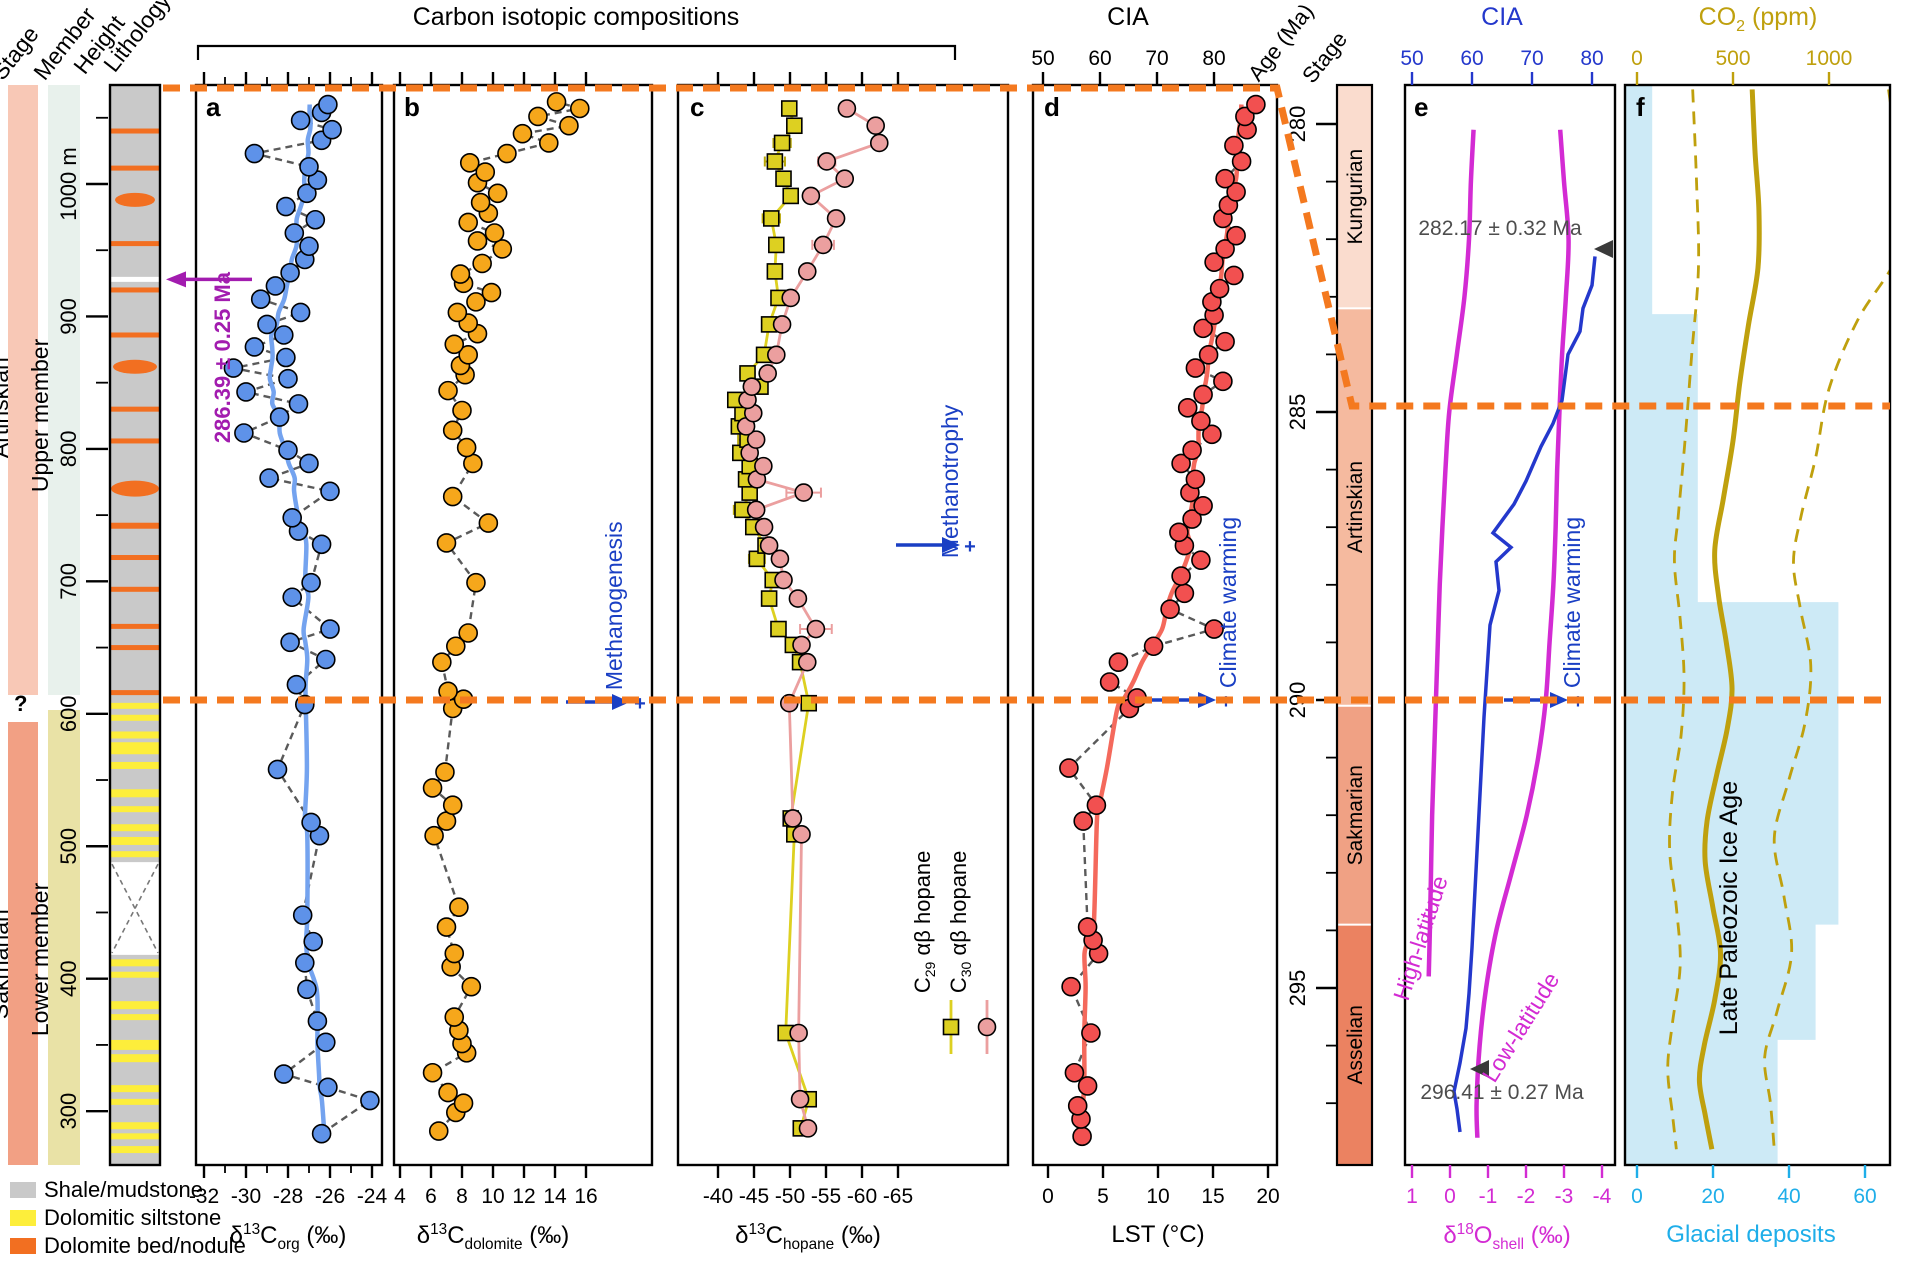 The height and width of the screenshot is (1268, 1905). What do you see at coordinates (1522, 633) in the screenshot?
I see `o18-low-latitude-curve` at bounding box center [1522, 633].